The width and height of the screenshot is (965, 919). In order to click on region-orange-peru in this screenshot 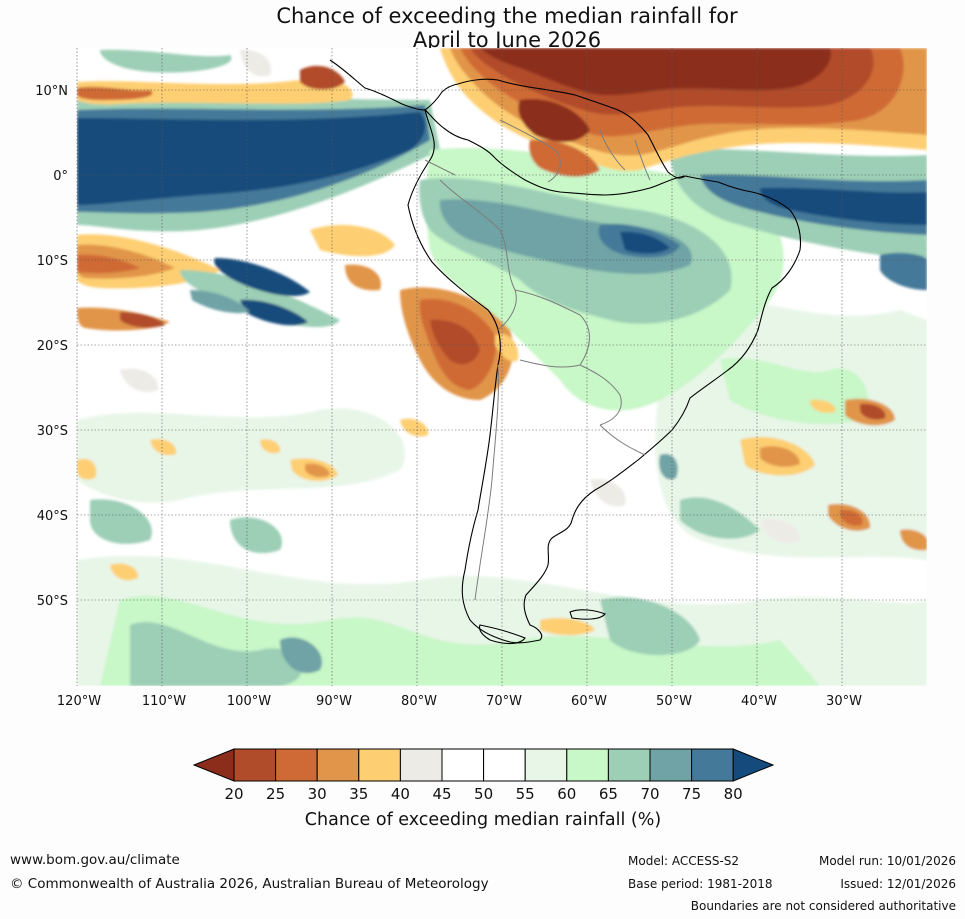, I will do `click(352, 241)`.